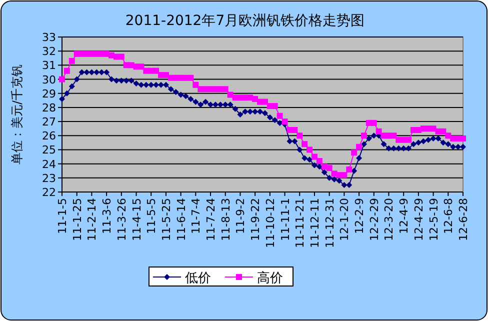  I want to click on x-tick-label: 11-7-4, so click(196, 216).